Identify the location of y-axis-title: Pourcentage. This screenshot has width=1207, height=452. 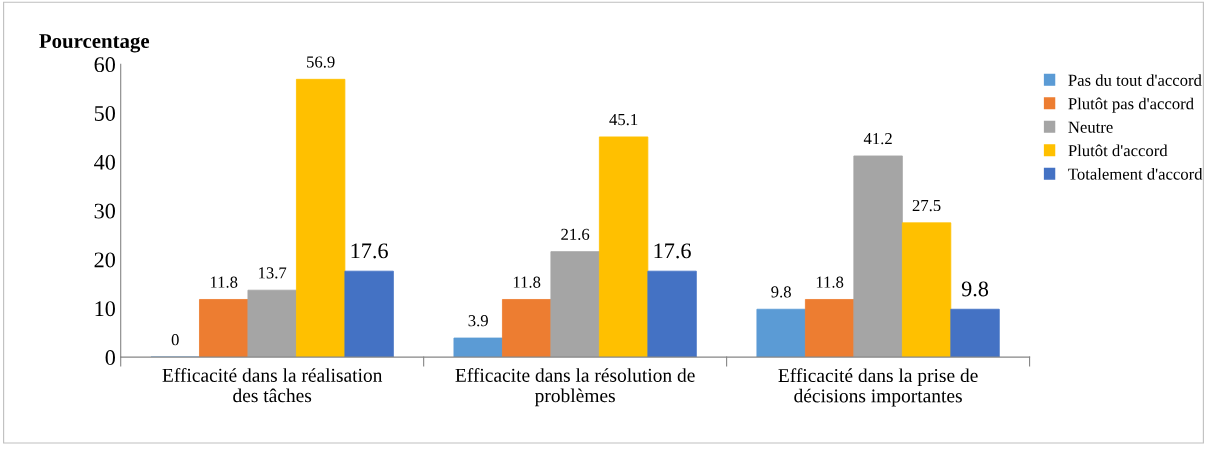
(94, 43).